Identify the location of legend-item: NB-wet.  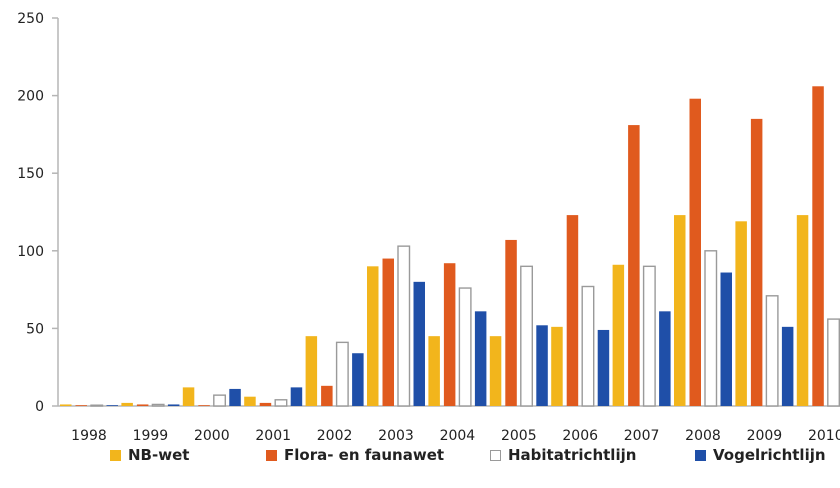
(149, 455).